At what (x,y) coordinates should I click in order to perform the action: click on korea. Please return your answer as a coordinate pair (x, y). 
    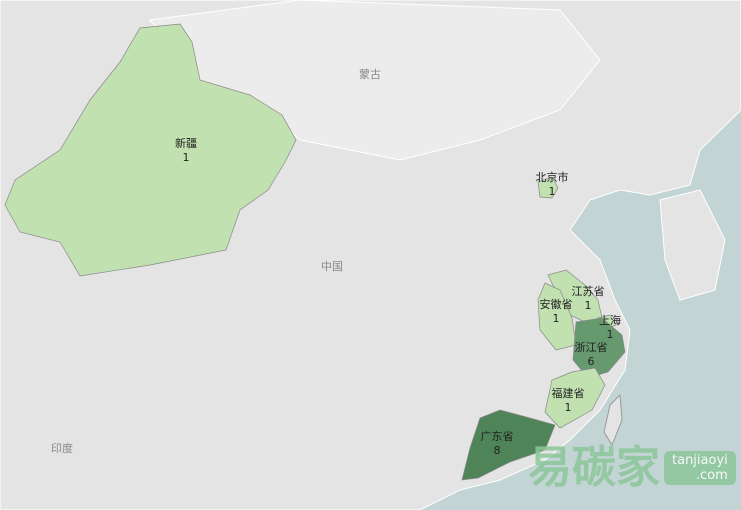
    Looking at the image, I should click on (692, 245).